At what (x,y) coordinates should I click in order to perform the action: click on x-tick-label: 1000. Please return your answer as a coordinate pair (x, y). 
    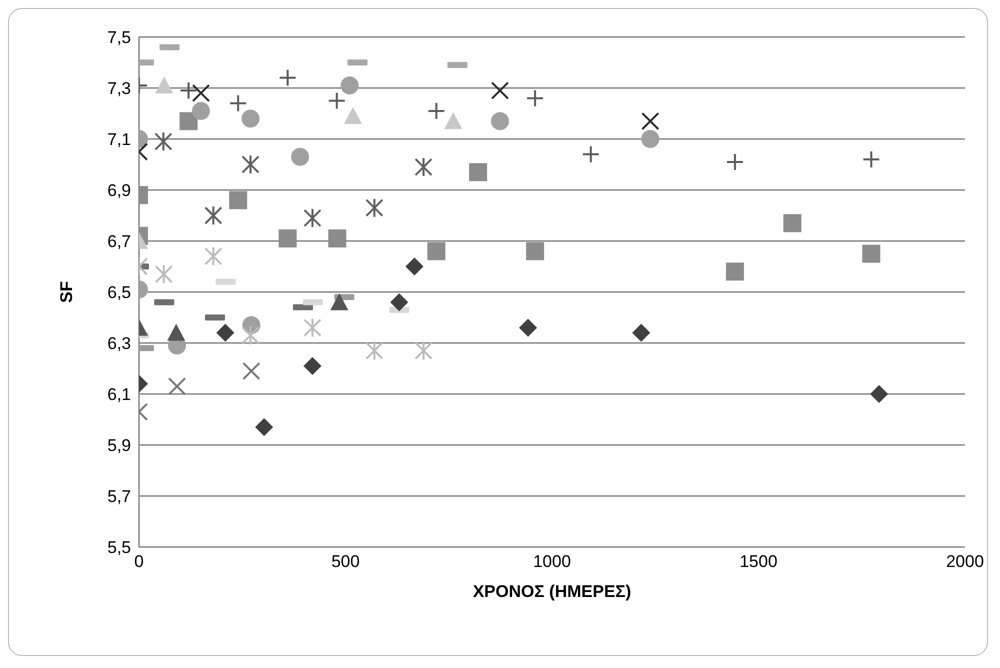
    Looking at the image, I should click on (552, 562).